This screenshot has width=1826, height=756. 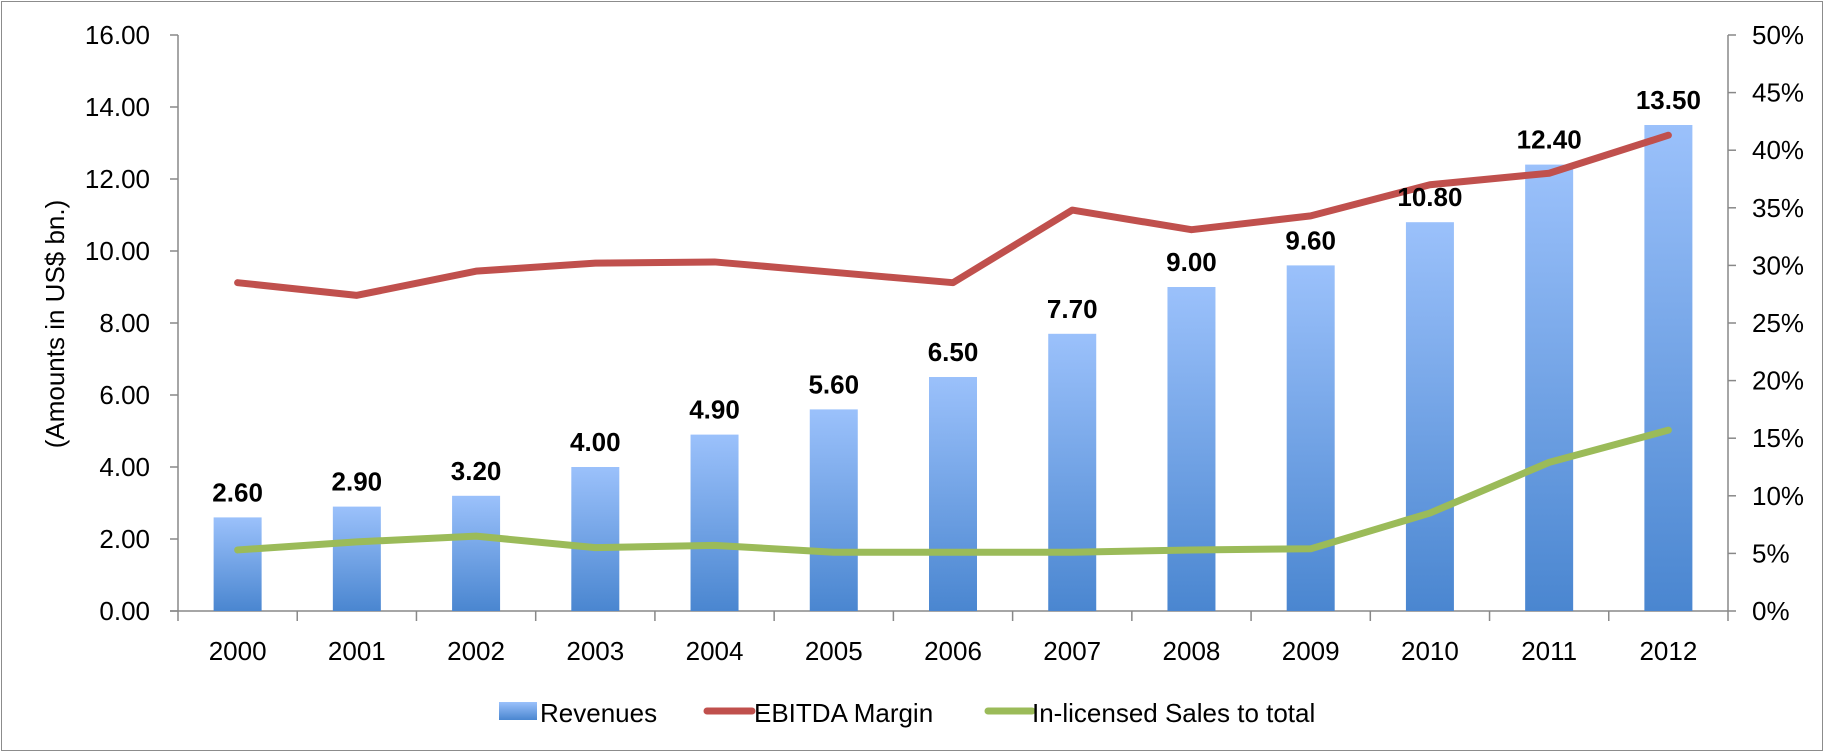 What do you see at coordinates (595, 651) in the screenshot?
I see `x-axis-tick-label: 2003` at bounding box center [595, 651].